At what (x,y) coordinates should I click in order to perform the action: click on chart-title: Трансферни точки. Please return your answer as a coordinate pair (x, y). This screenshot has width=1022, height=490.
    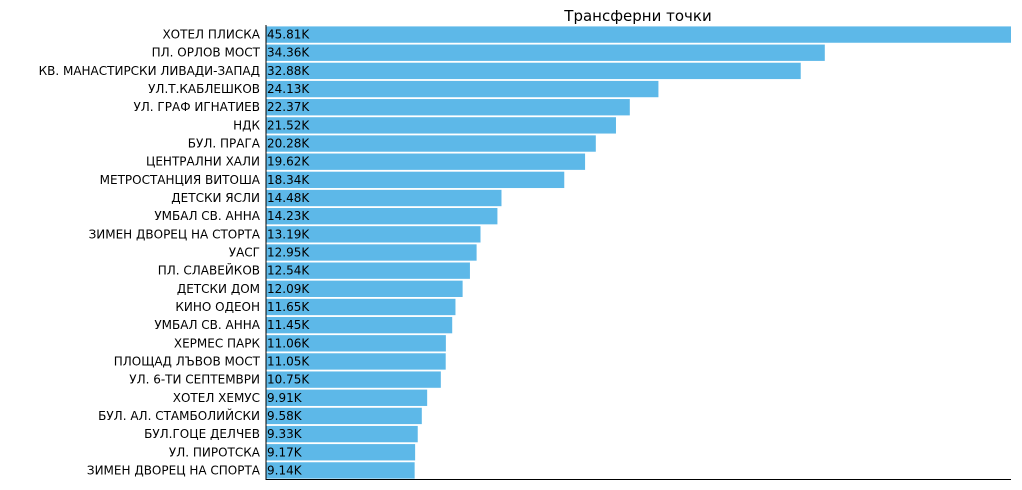
    Looking at the image, I should click on (637, 16).